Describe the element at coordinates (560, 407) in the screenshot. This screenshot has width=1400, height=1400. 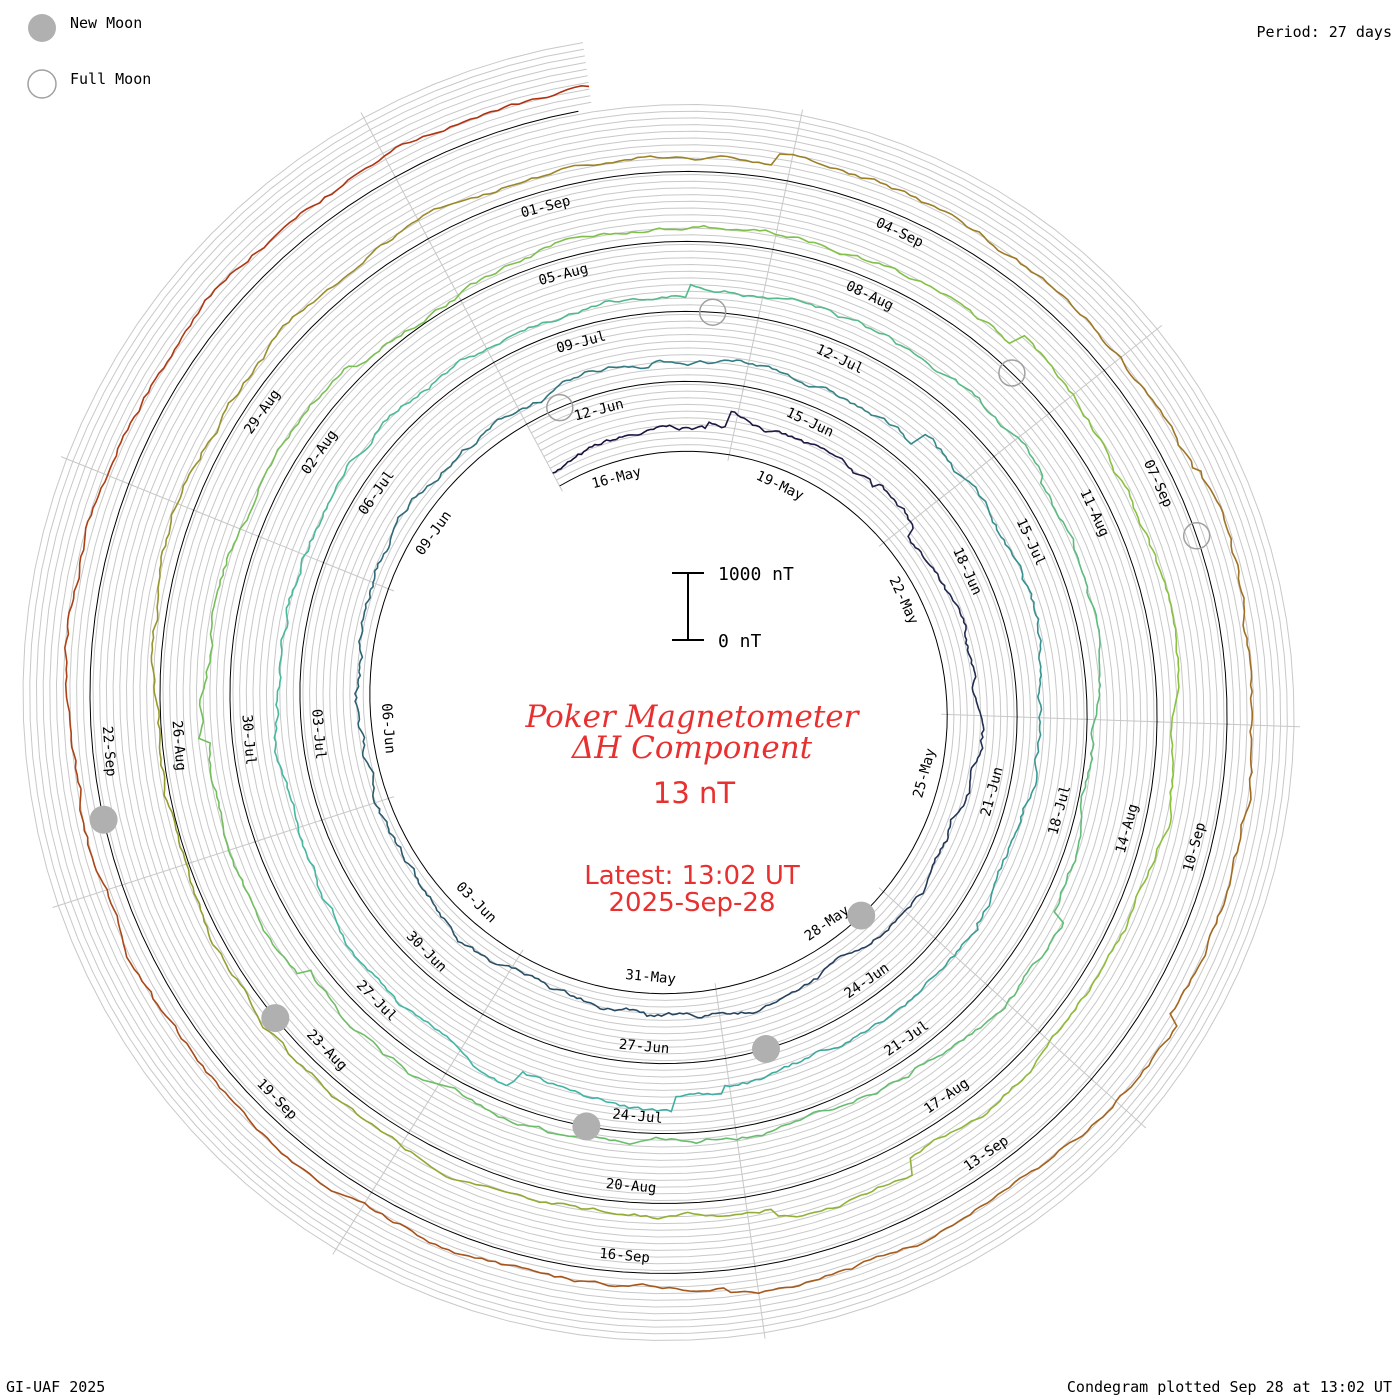
I see `full-moon-marker` at that location.